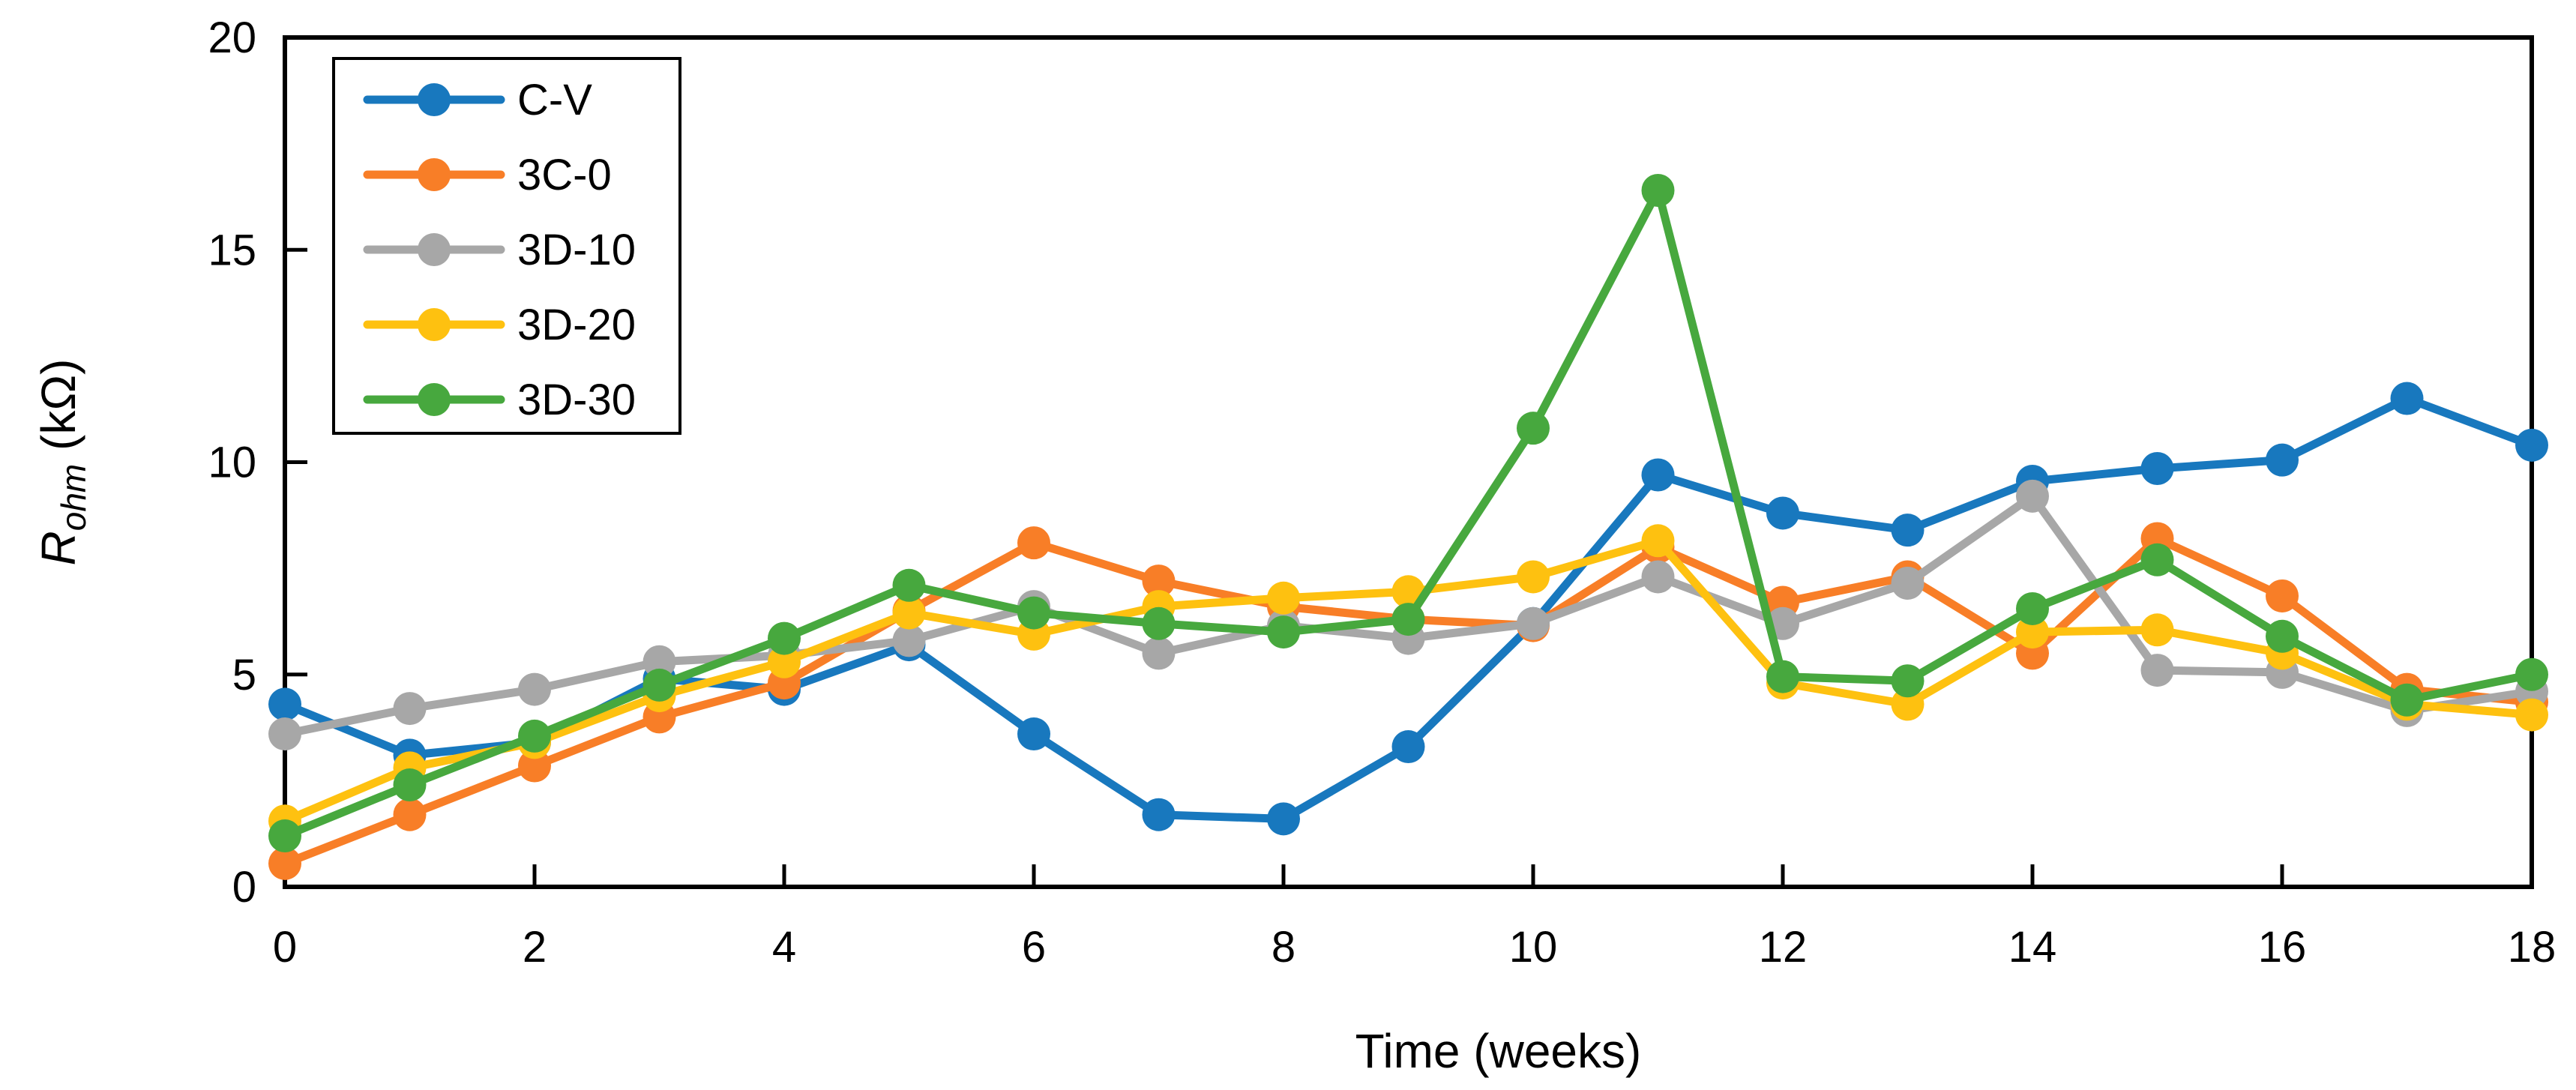 The height and width of the screenshot is (1090, 2576). I want to click on x-axis-title: Time (weeks), so click(1498, 1051).